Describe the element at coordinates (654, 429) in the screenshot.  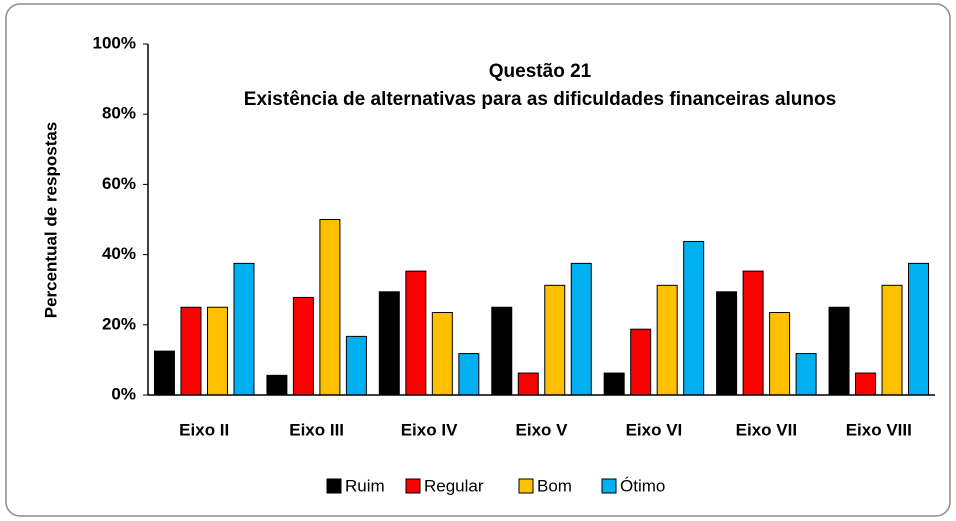
I see `x-tick-label: Eixo VI` at that location.